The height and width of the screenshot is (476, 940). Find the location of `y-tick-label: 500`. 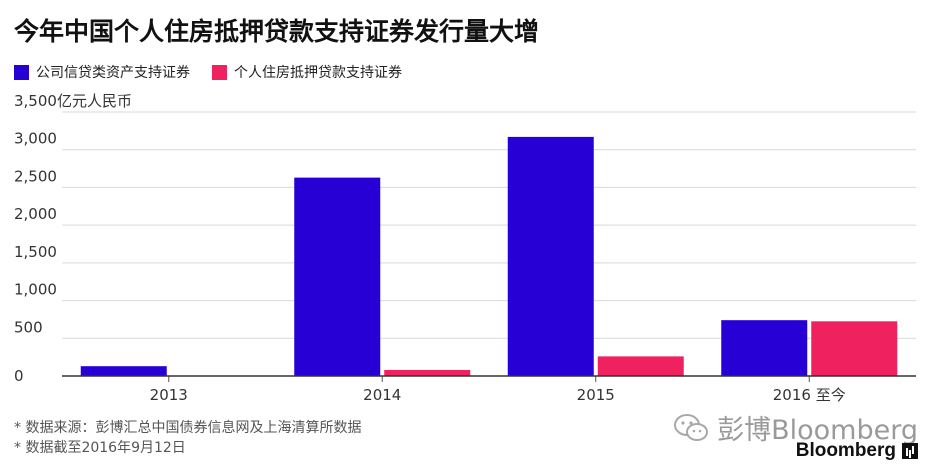

y-tick-label: 500 is located at coordinates (28, 327).